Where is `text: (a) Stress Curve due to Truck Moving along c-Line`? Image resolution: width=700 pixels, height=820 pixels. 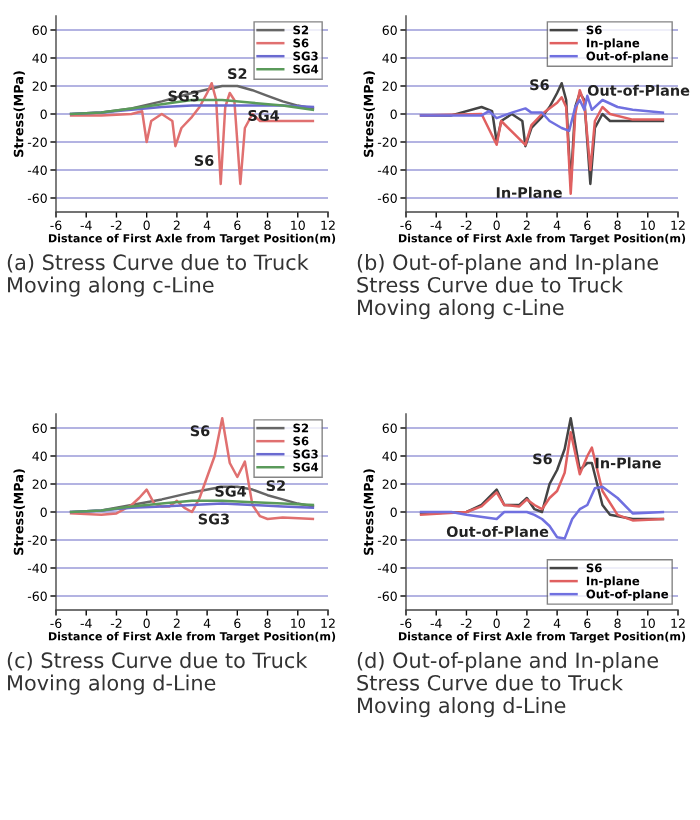
text: (a) Stress Curve due to Truck Moving along c-Line is located at coordinates (158, 275).